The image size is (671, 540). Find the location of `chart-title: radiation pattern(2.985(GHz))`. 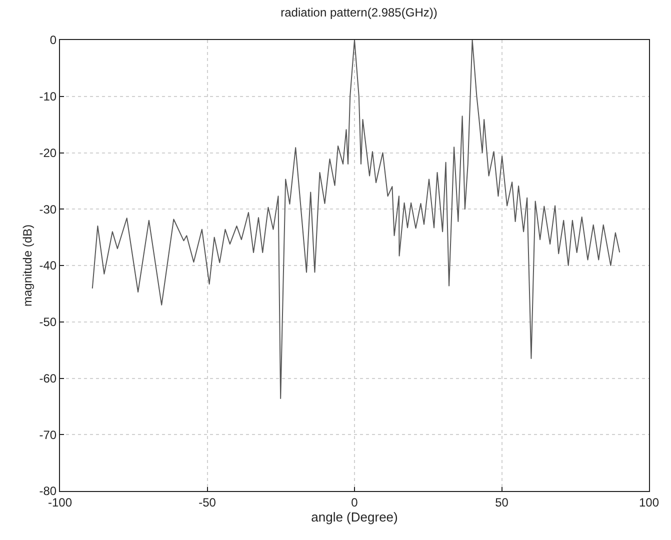

chart-title: radiation pattern(2.985(GHz)) is located at coordinates (359, 13).